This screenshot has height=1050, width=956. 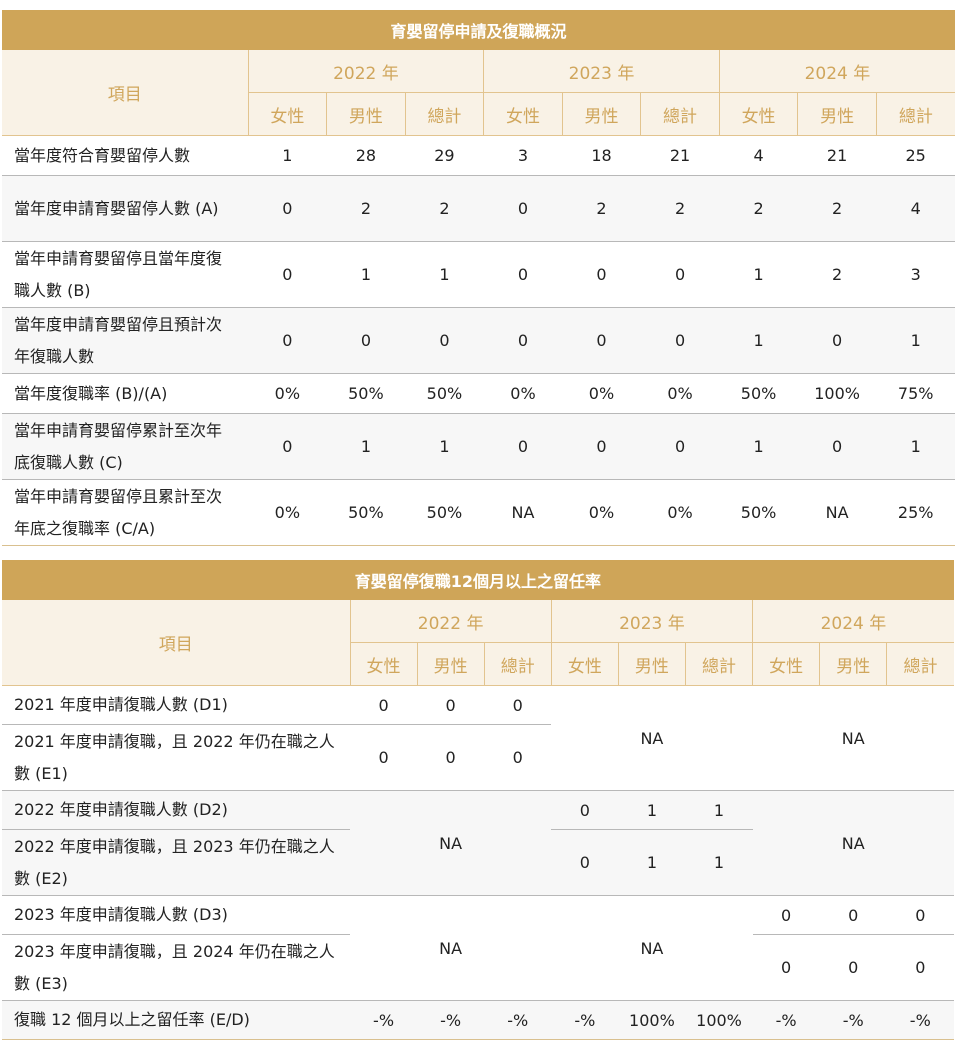 I want to click on row-label: 2022 年度申請復職人數 (D2), so click(x=176, y=810).